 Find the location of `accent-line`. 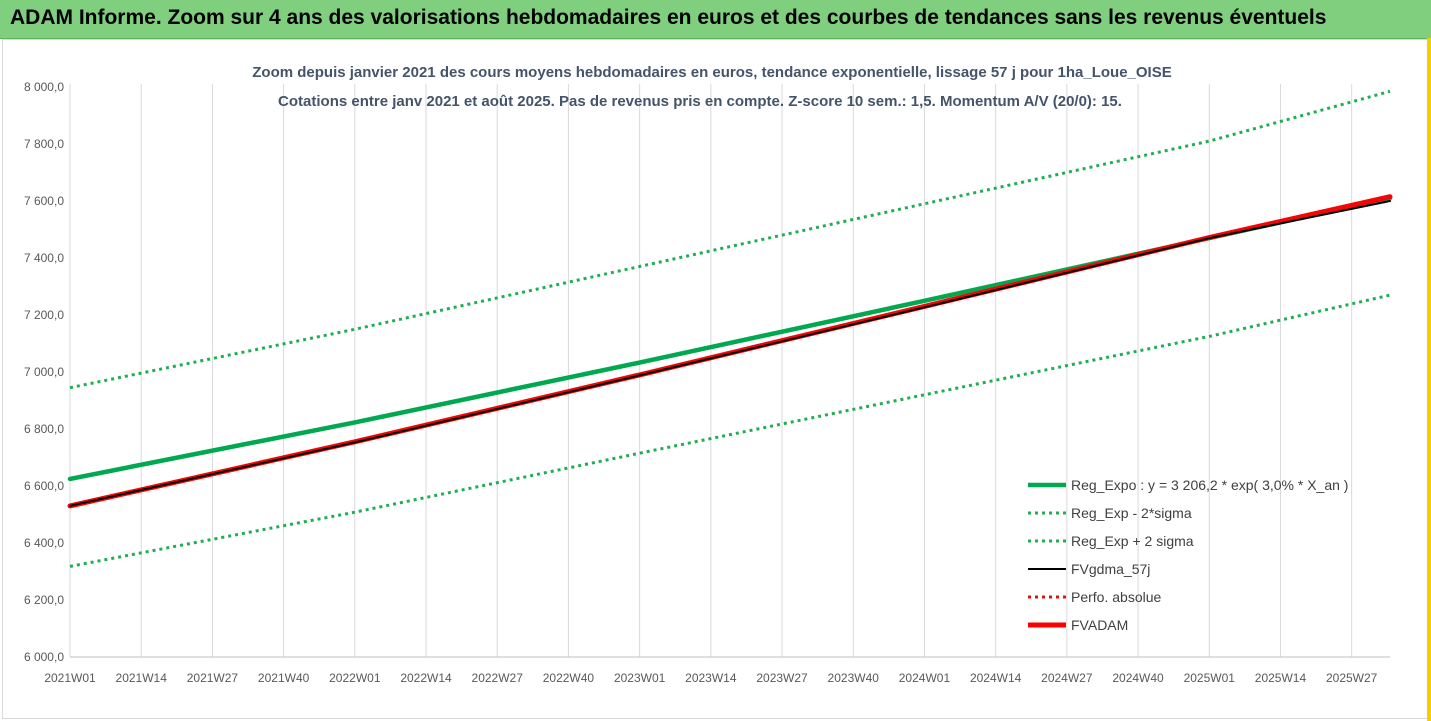

accent-line is located at coordinates (1429, 379).